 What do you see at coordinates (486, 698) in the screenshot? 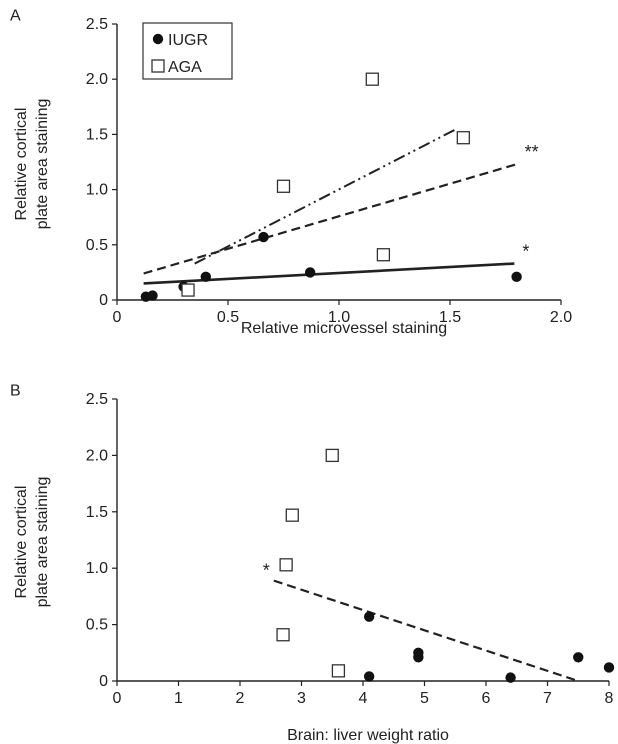
I see `x-tick-label: 6` at bounding box center [486, 698].